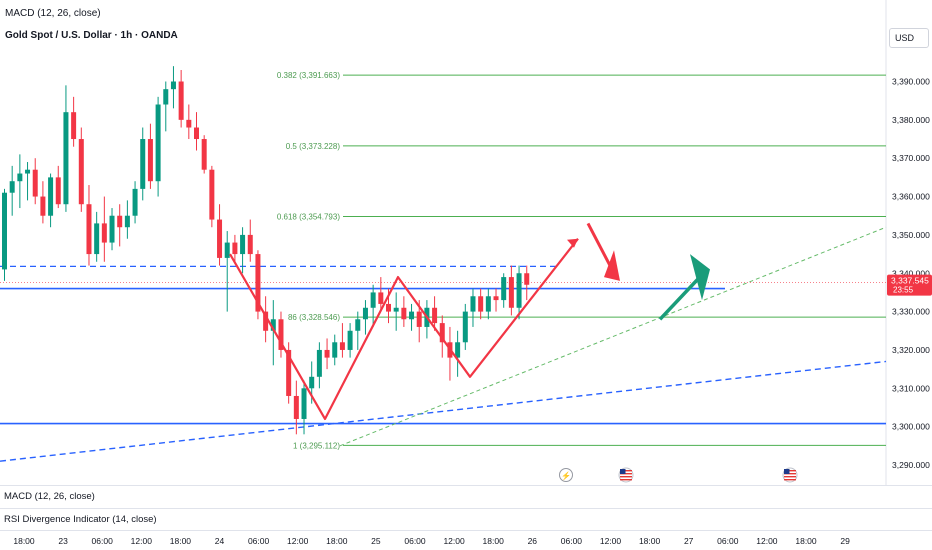 The image size is (932, 550). I want to click on up-arrow-shaft, so click(679, 299).